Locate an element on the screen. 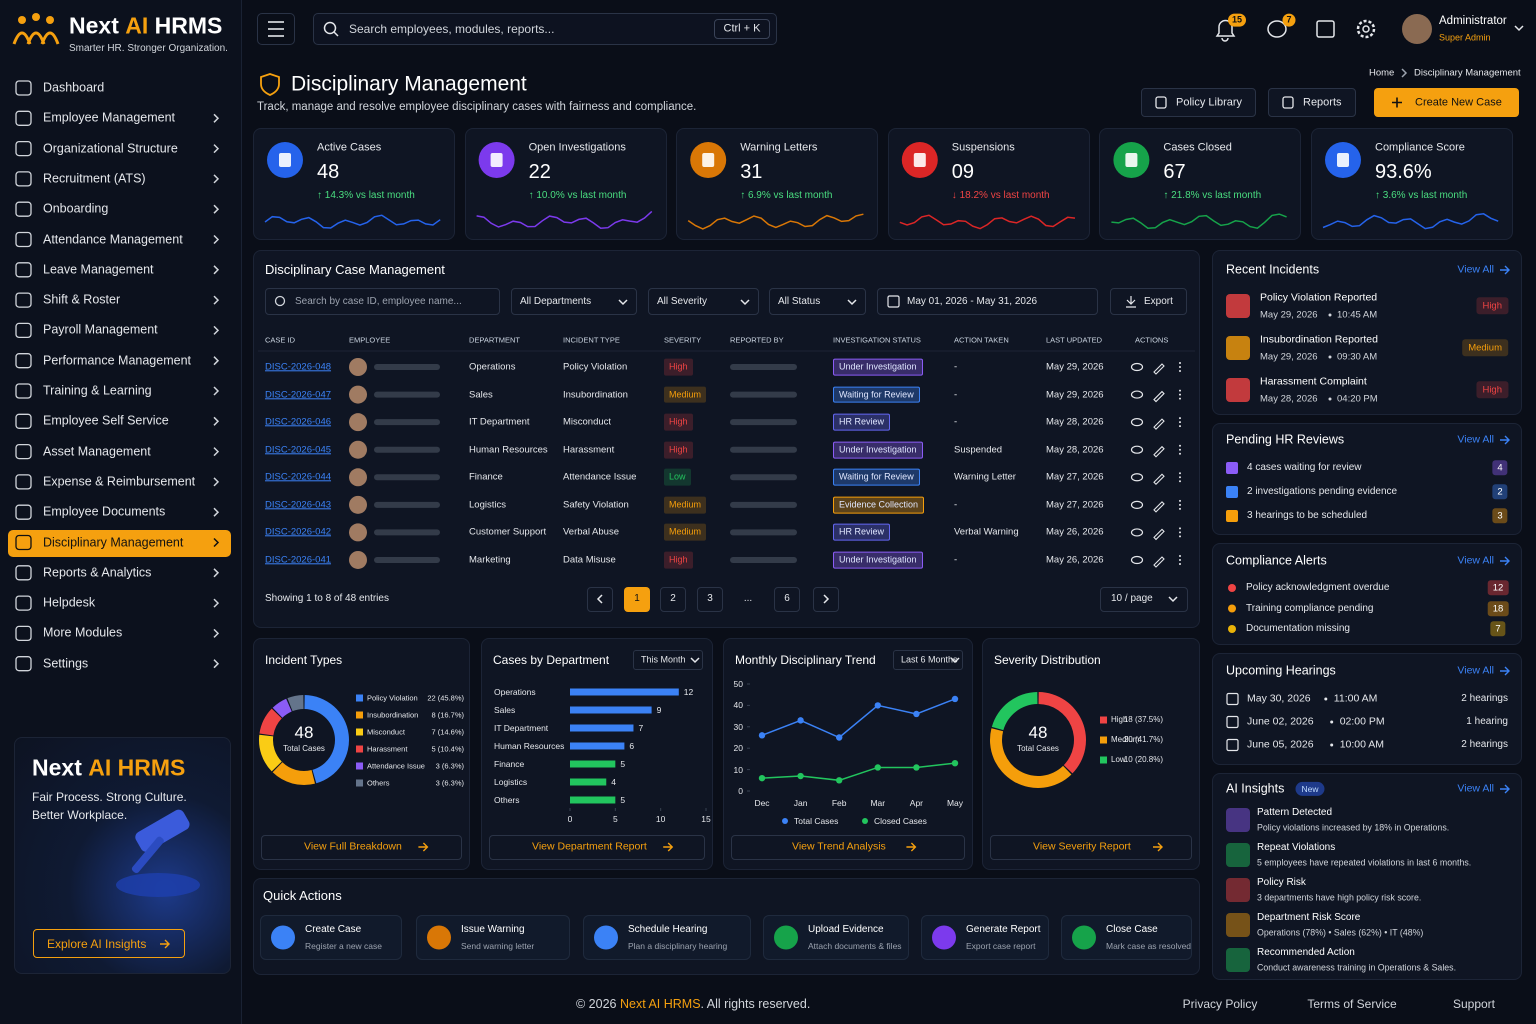  case-id-link: DISC-2026-048 is located at coordinates (298, 367).